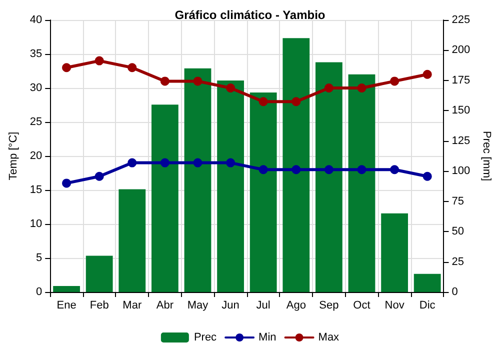  What do you see at coordinates (36, 190) in the screenshot?
I see `y-tick-label: 15` at bounding box center [36, 190].